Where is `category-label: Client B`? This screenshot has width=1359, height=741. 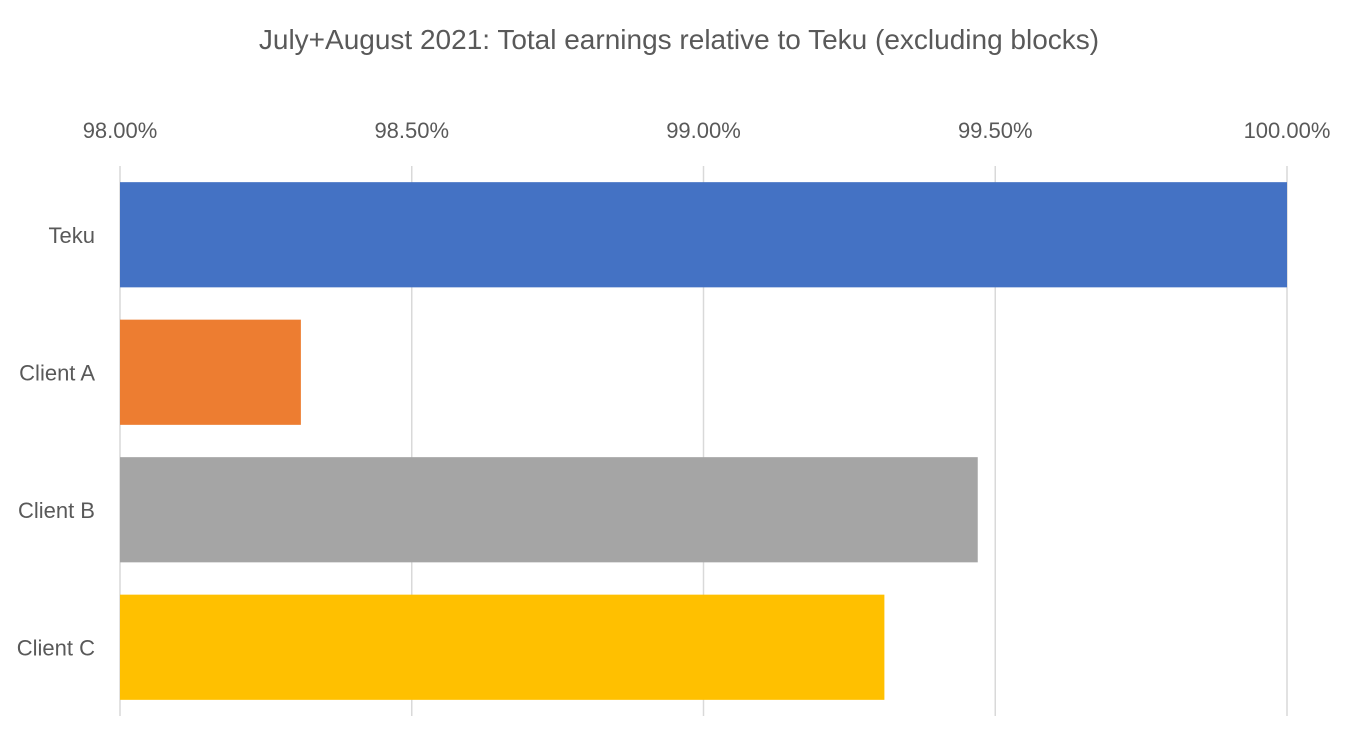
category-label: Client B is located at coordinates (56, 510).